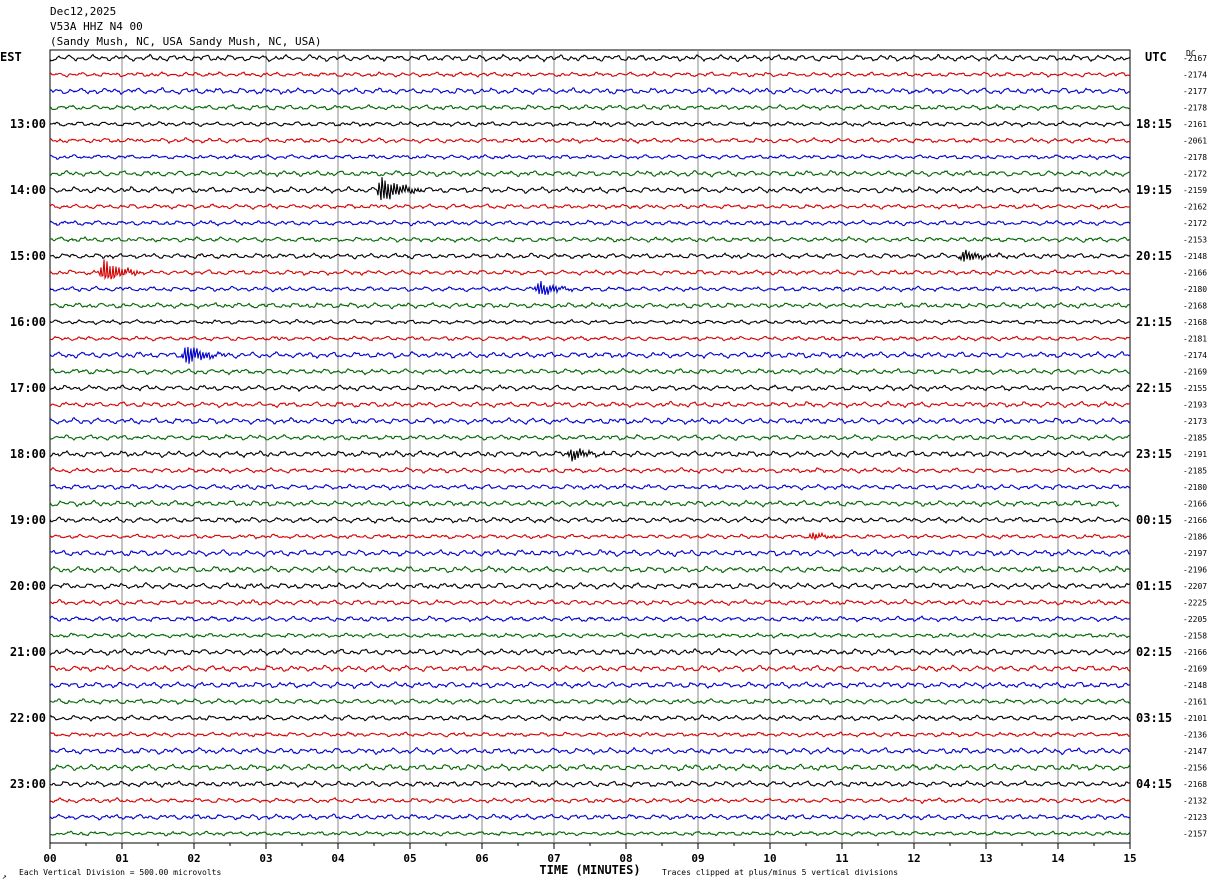 Image resolution: width=1210 pixels, height=886 pixels. I want to click on right-time-label: 18:15, so click(1154, 124).